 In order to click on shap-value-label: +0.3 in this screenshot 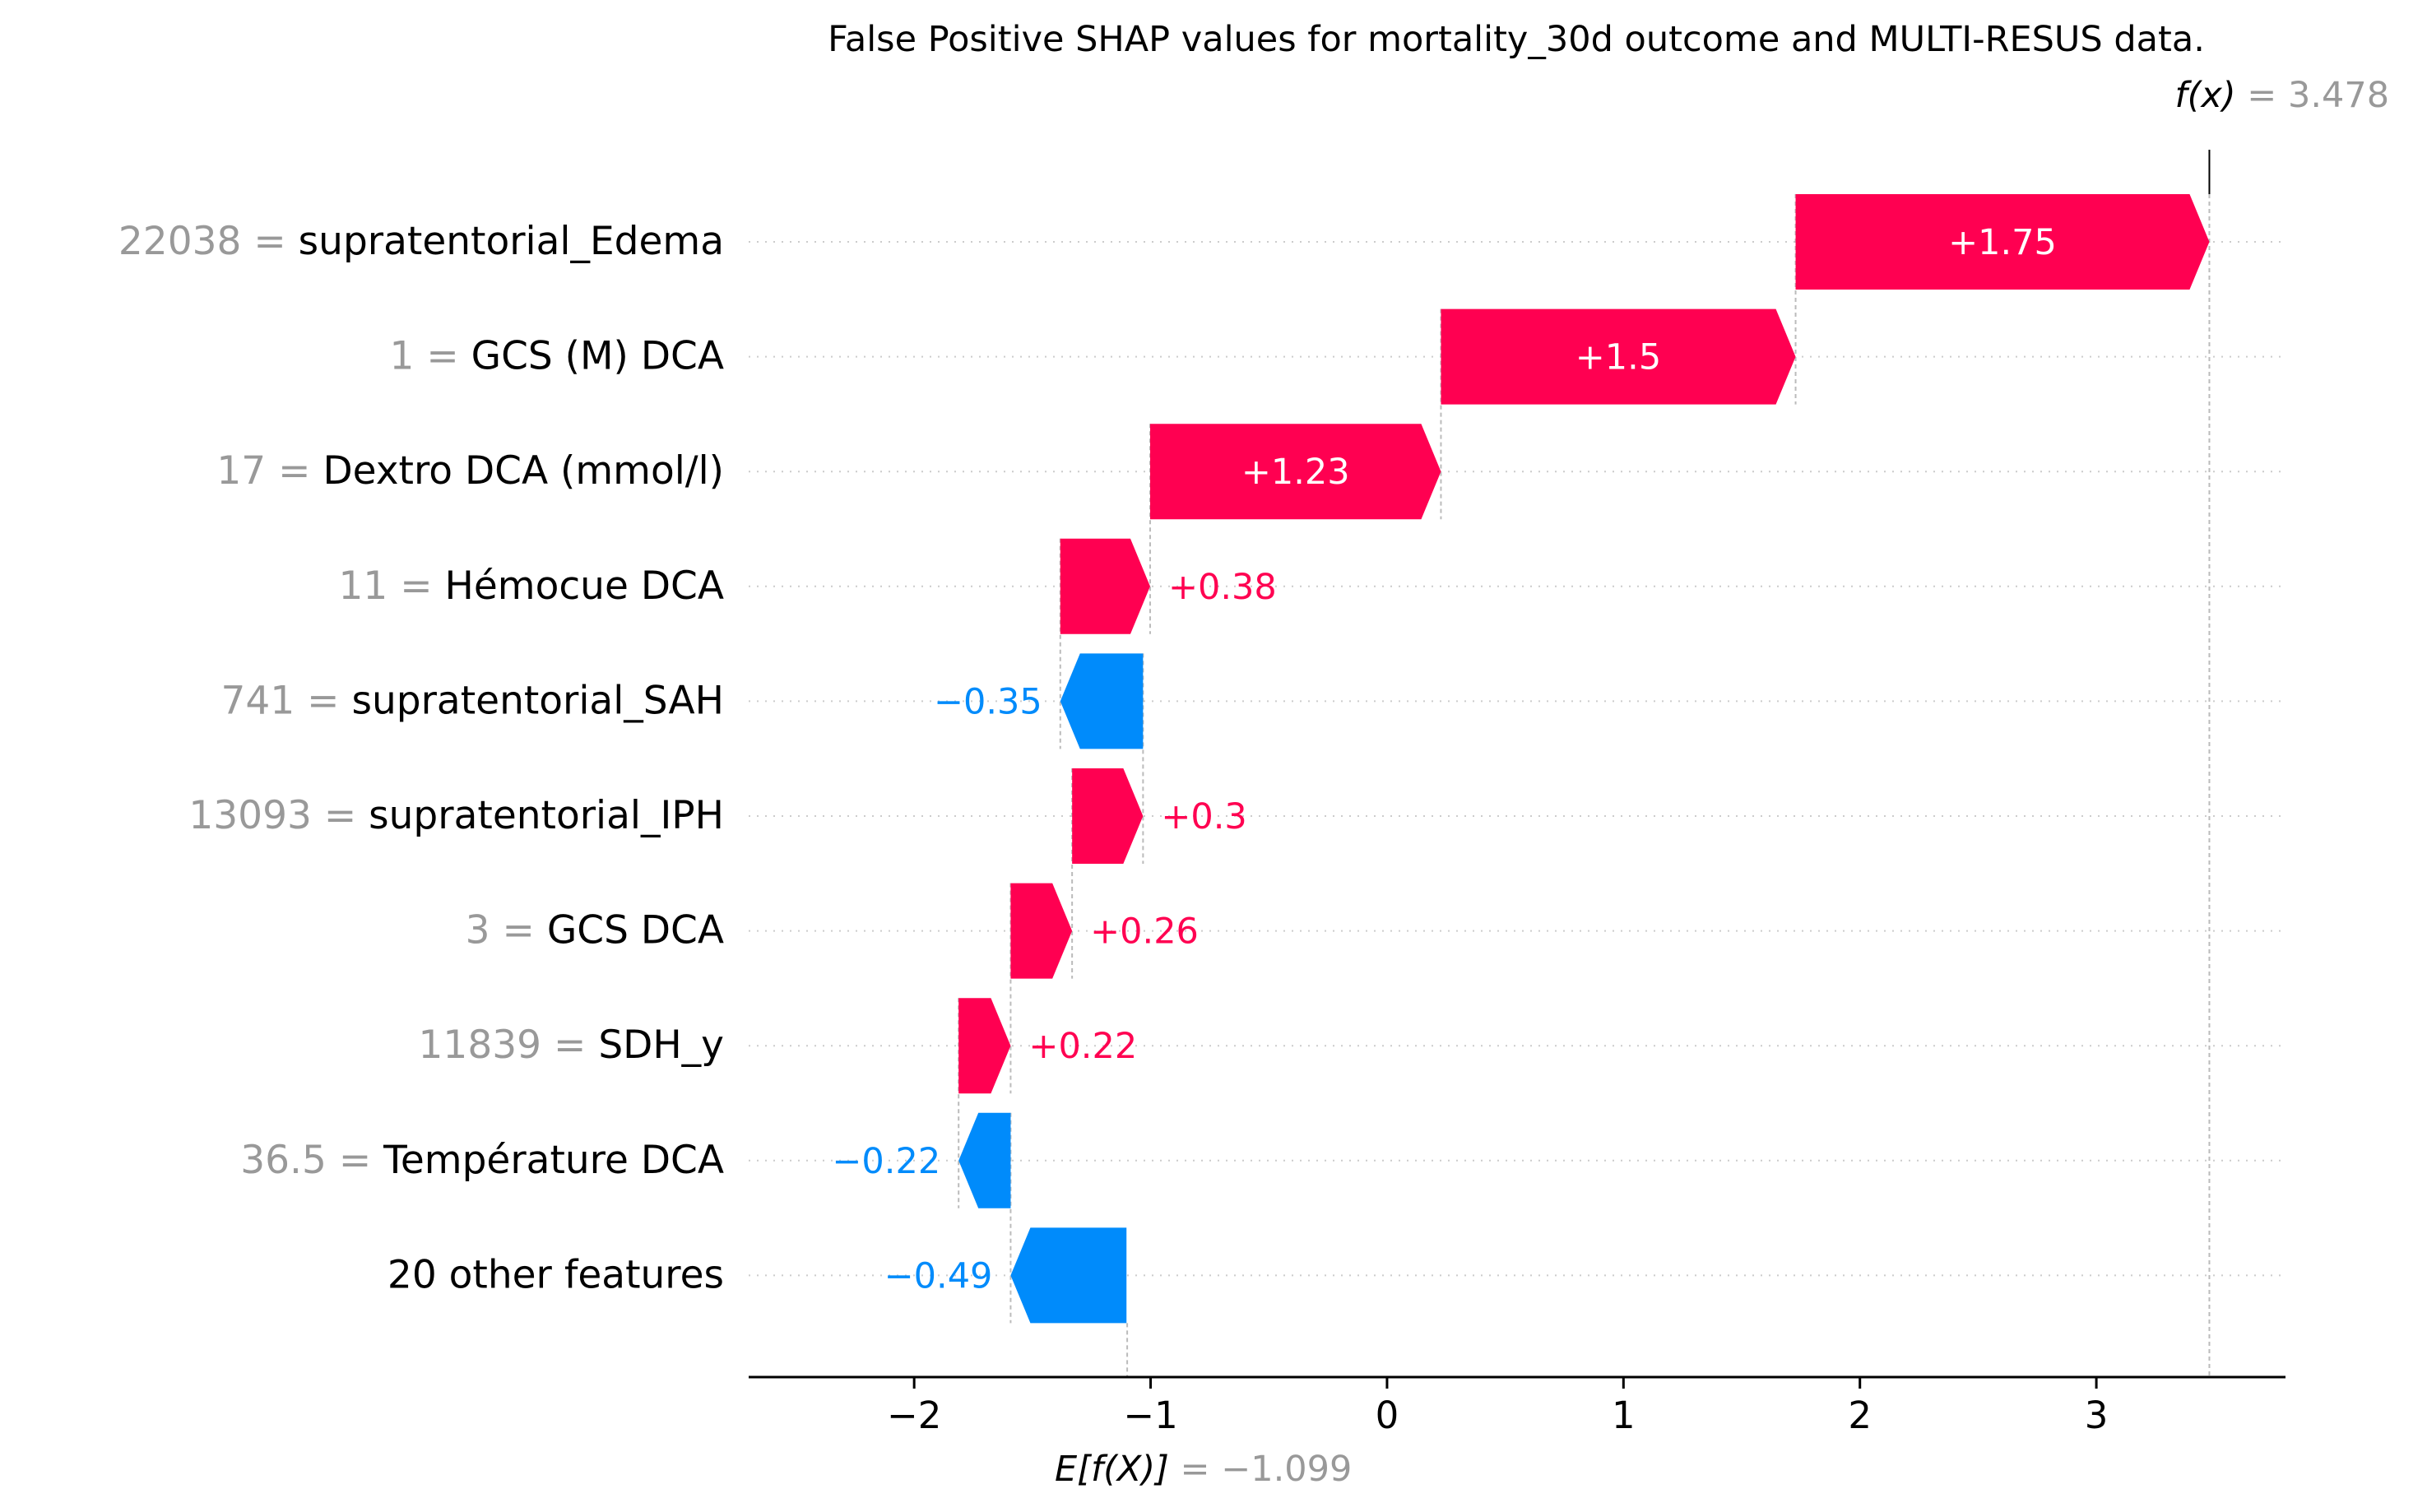, I will do `click(1203, 816)`.